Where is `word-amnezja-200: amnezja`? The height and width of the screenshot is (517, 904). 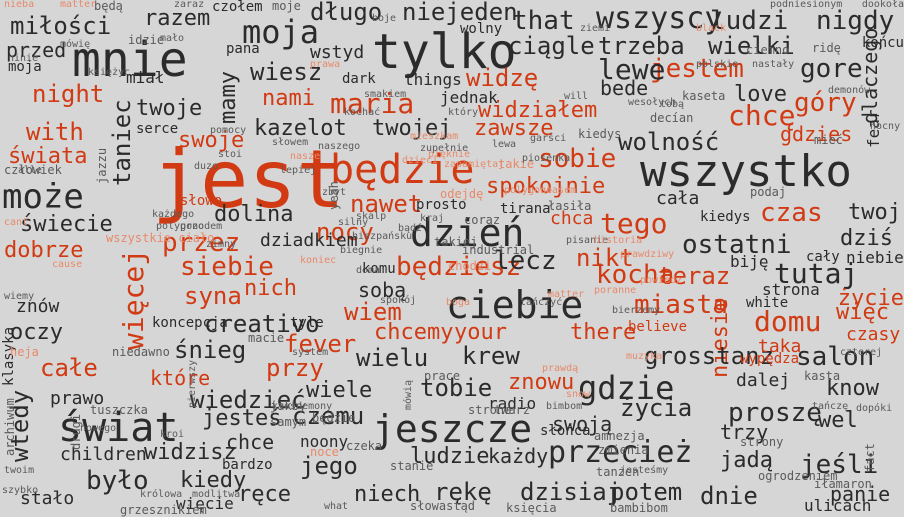
word-amnezja-200: amnezja is located at coordinates (619, 436).